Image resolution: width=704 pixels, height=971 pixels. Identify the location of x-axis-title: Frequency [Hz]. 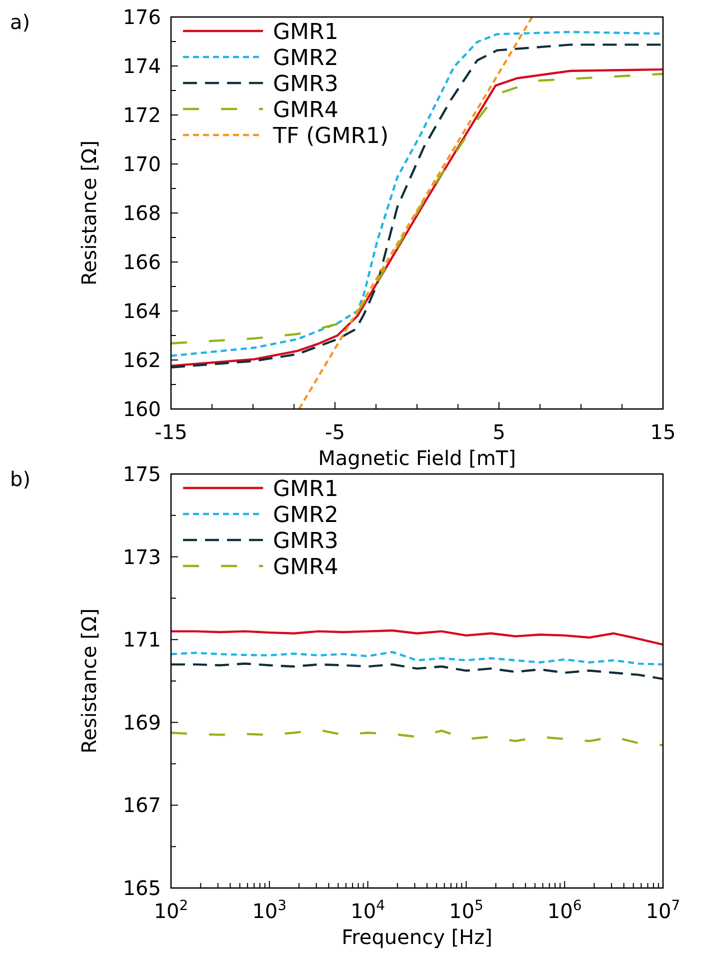
(417, 937).